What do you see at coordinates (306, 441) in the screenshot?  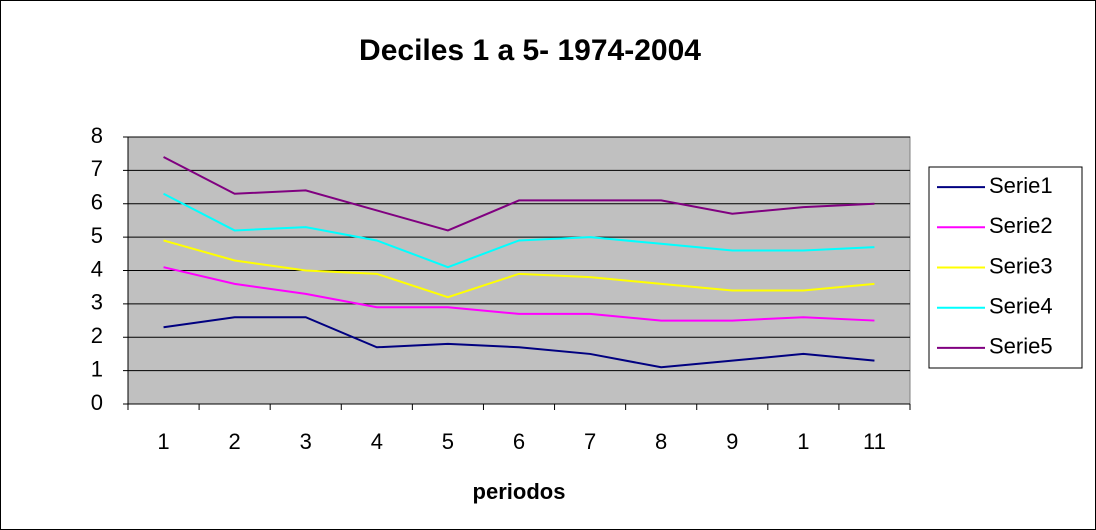 I see `x-tick-label: 3` at bounding box center [306, 441].